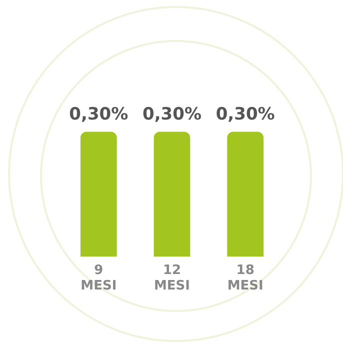  Describe the element at coordinates (245, 278) in the screenshot. I see `x-tick-label: 18 MESI` at that location.